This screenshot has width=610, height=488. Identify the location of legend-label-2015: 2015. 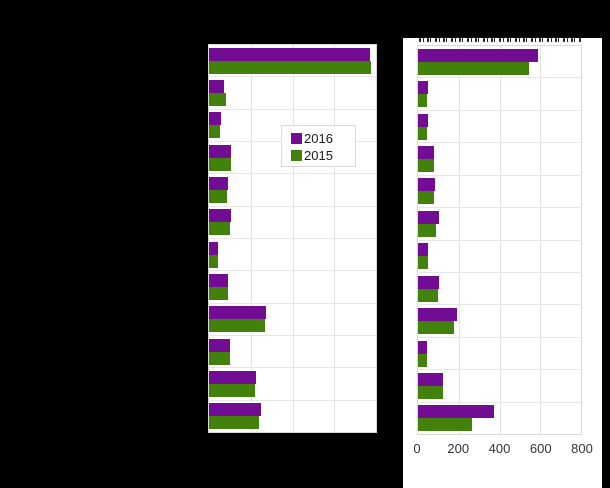
(318, 155).